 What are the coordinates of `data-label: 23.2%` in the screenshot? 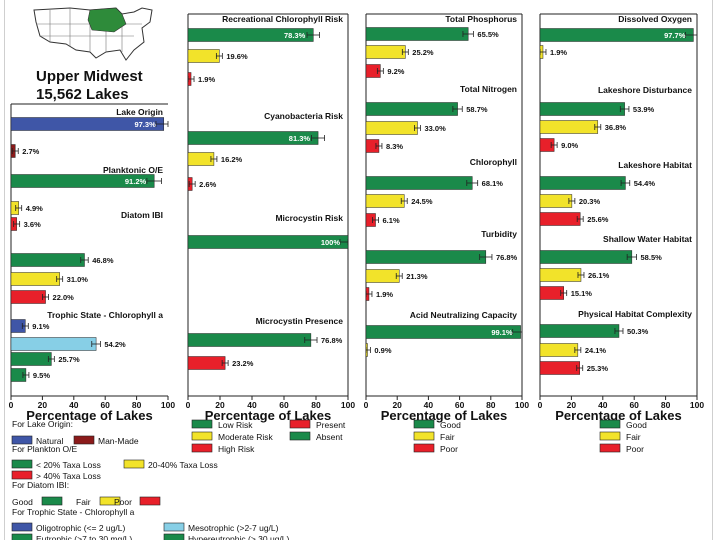 It's located at (243, 363).